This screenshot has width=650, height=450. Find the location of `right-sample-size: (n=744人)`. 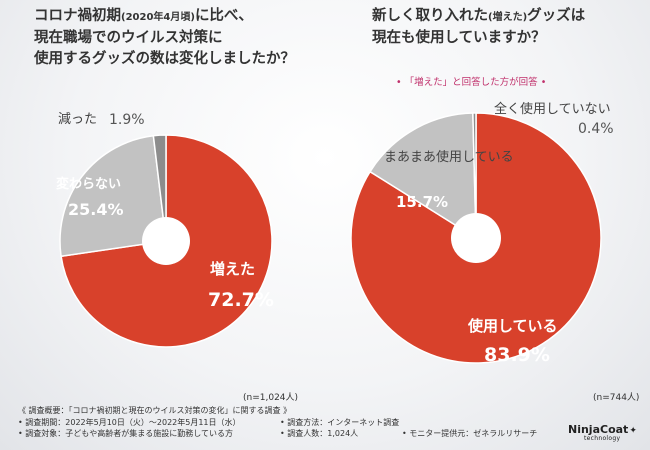

right-sample-size: (n=744人) is located at coordinates (616, 398).